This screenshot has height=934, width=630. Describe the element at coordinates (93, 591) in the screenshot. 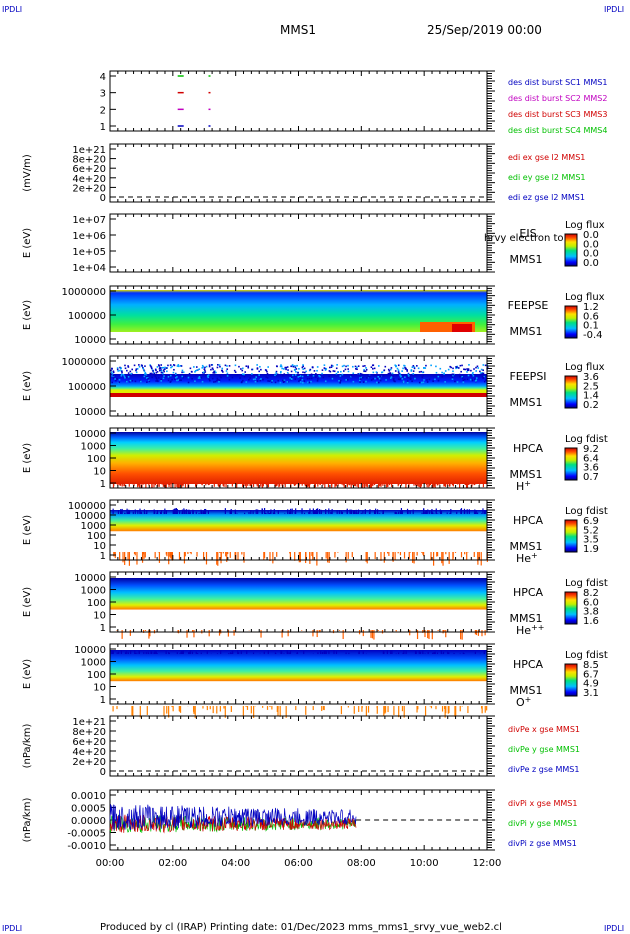

I see `y-tick-label: 1000` at that location.